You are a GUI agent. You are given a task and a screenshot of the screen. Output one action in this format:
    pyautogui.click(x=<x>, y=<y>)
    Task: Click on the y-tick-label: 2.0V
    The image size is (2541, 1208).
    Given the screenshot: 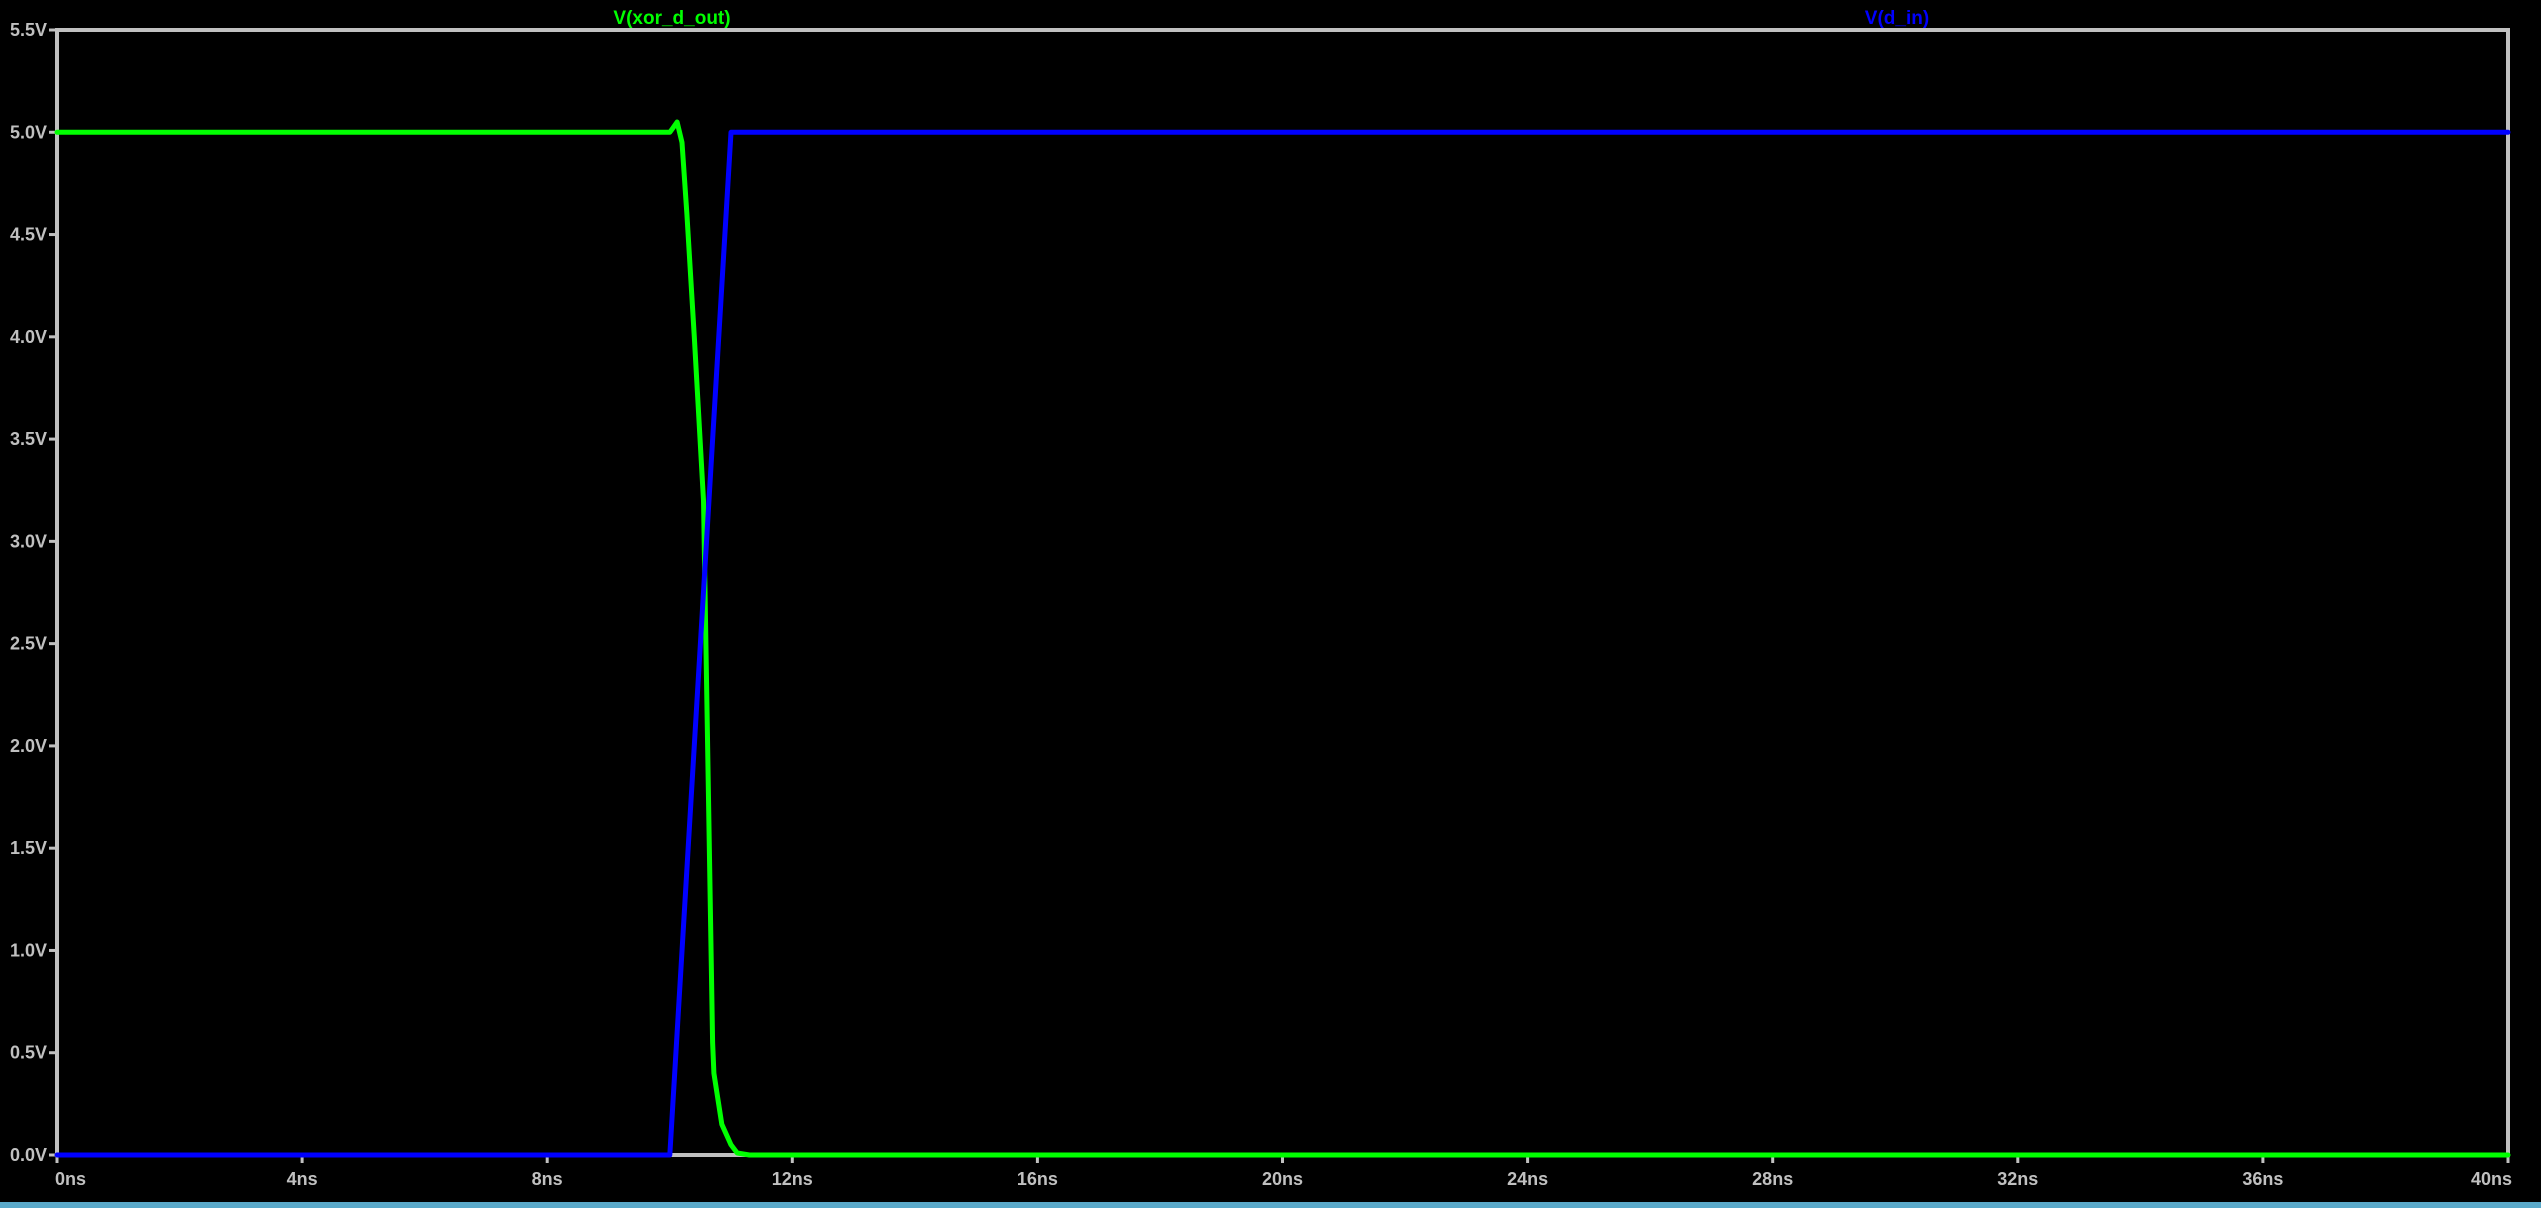 What is the action you would take?
    pyautogui.click(x=28, y=746)
    